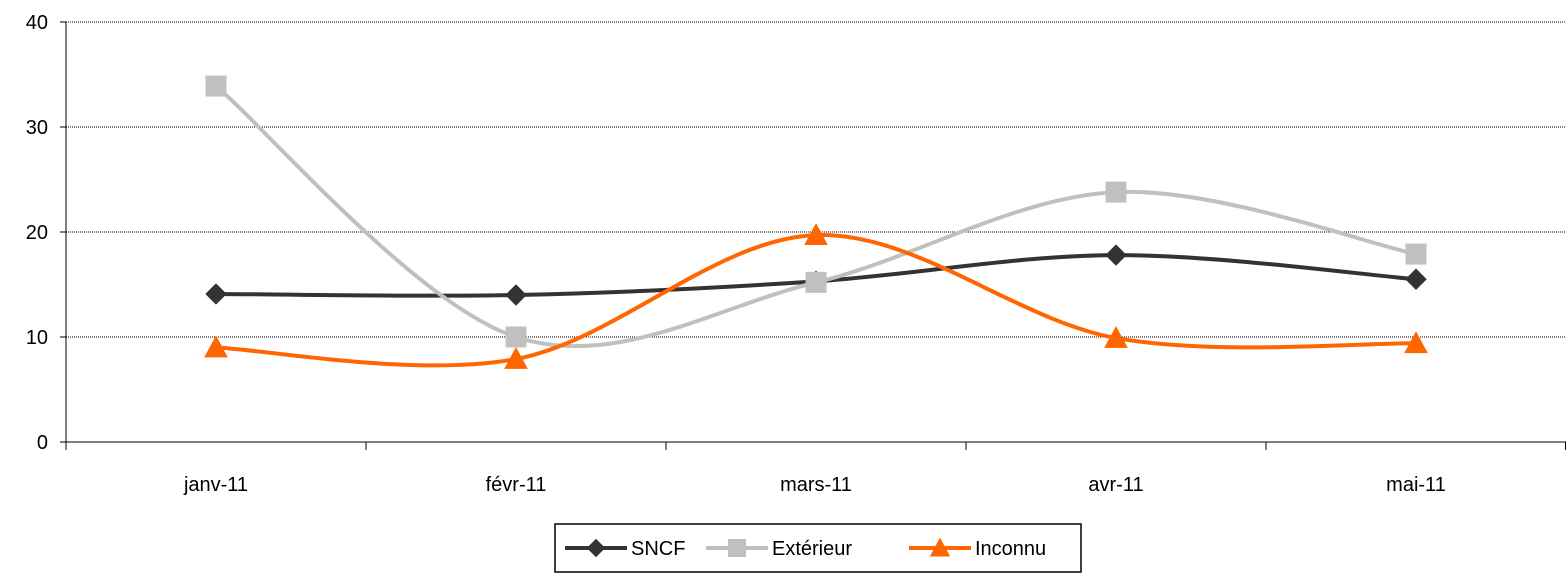 This screenshot has width=1566, height=578. What do you see at coordinates (1010, 549) in the screenshot?
I see `legend-label-inconnu: Inconnu` at bounding box center [1010, 549].